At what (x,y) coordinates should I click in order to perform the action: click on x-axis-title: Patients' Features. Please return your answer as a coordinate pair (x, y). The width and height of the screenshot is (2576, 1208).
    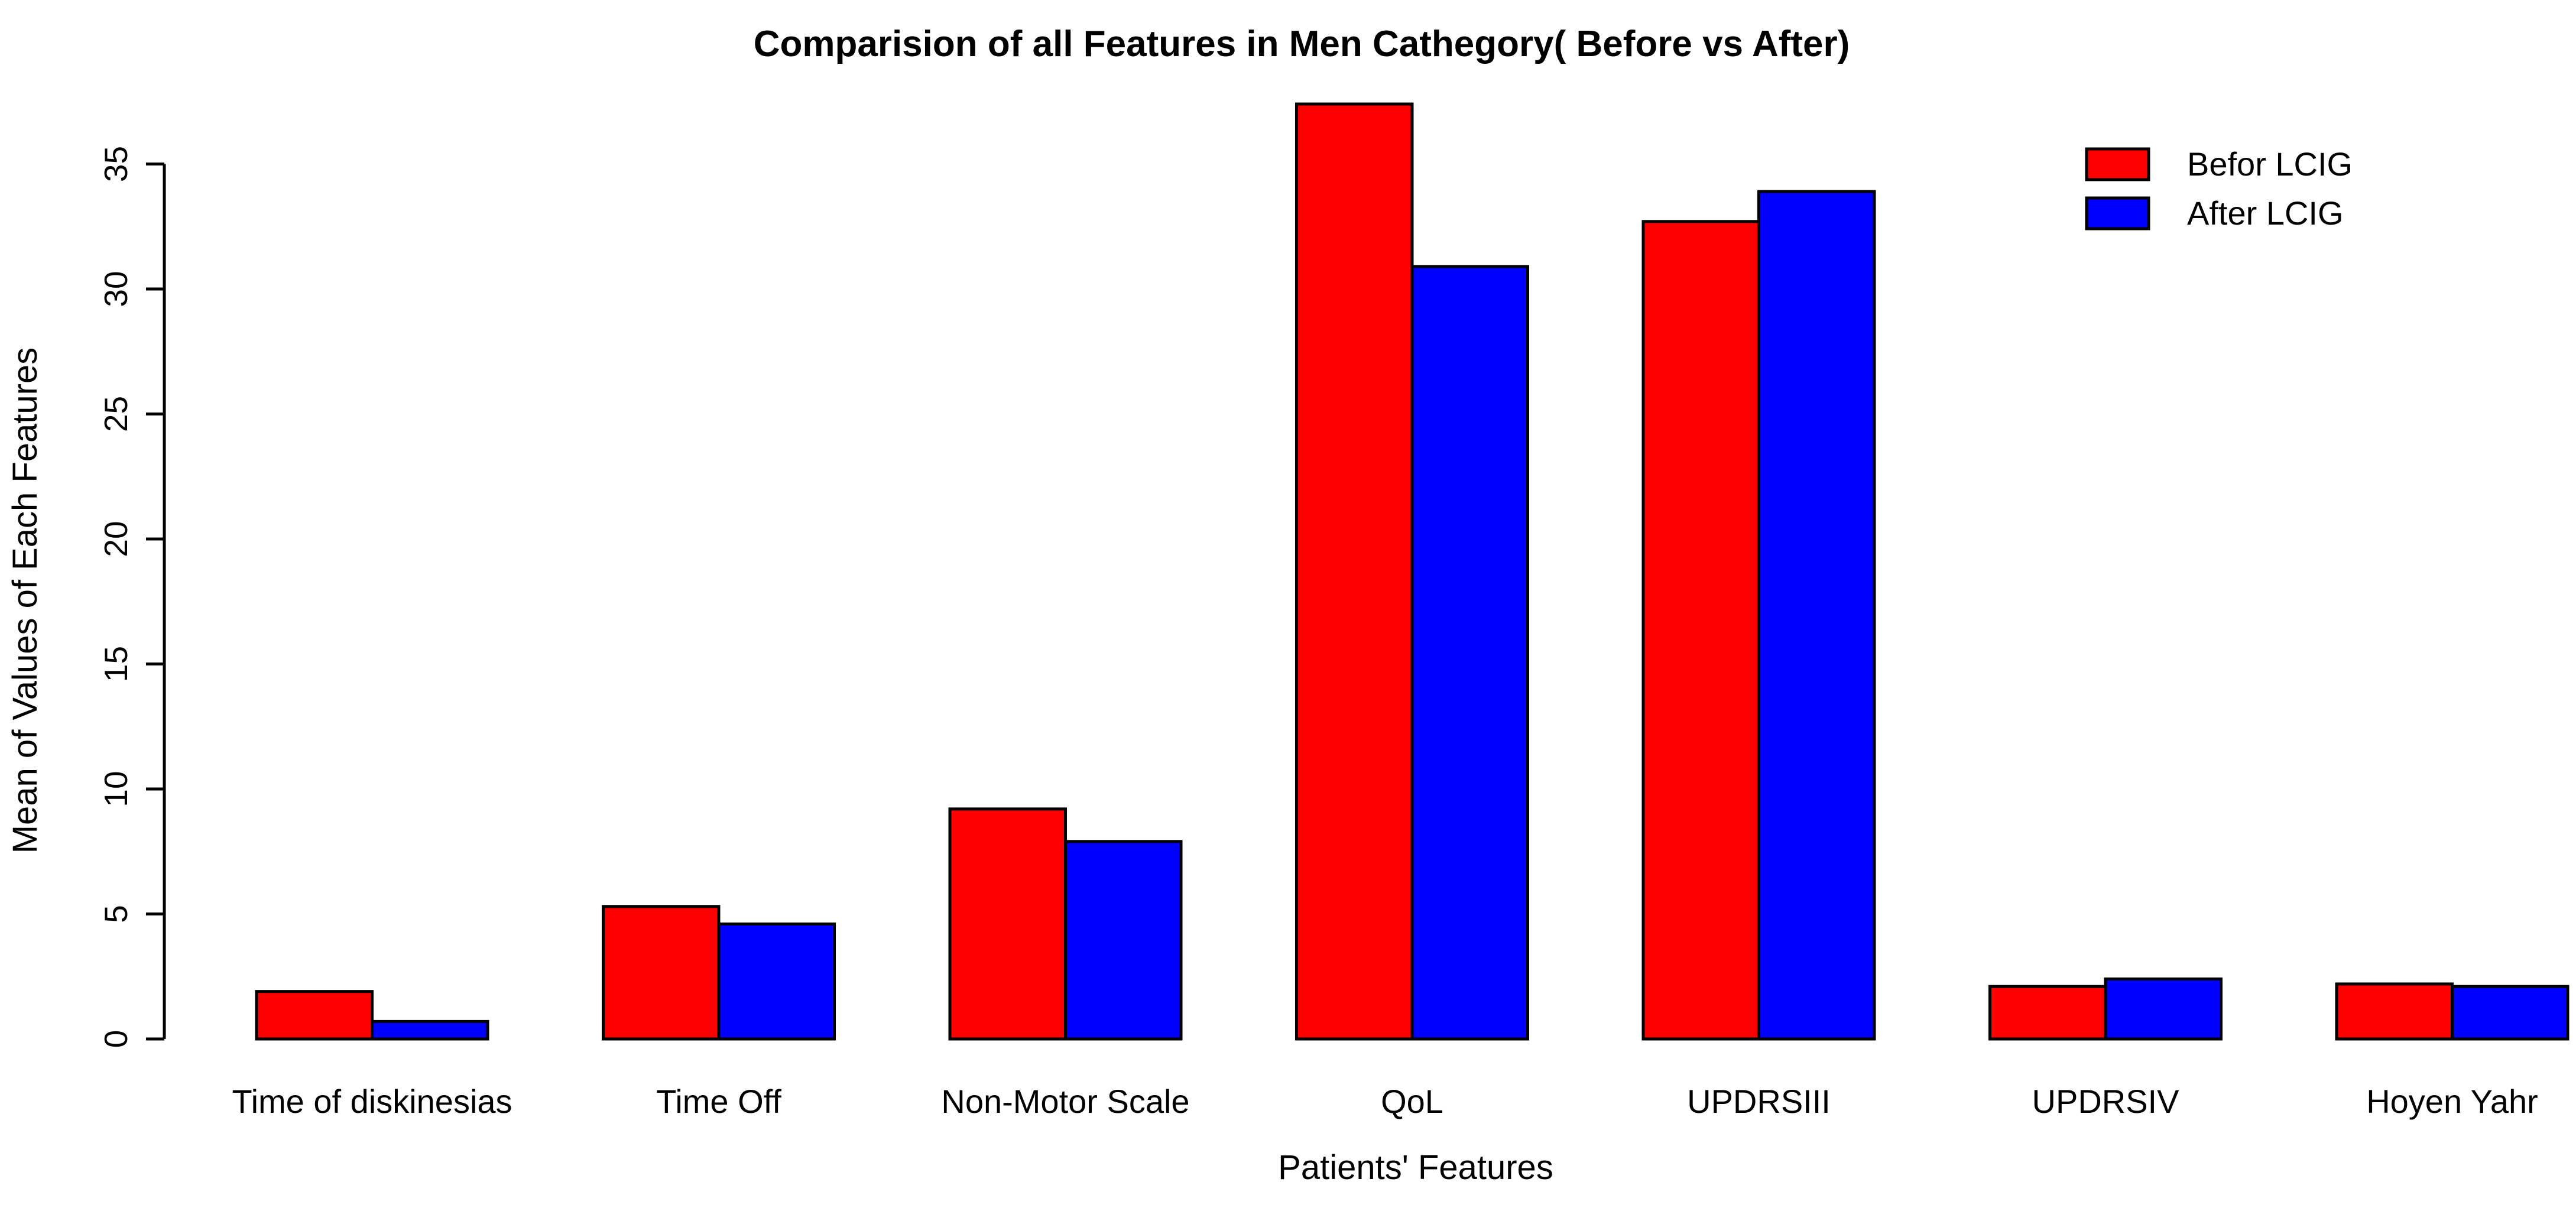
    Looking at the image, I should click on (1416, 1167).